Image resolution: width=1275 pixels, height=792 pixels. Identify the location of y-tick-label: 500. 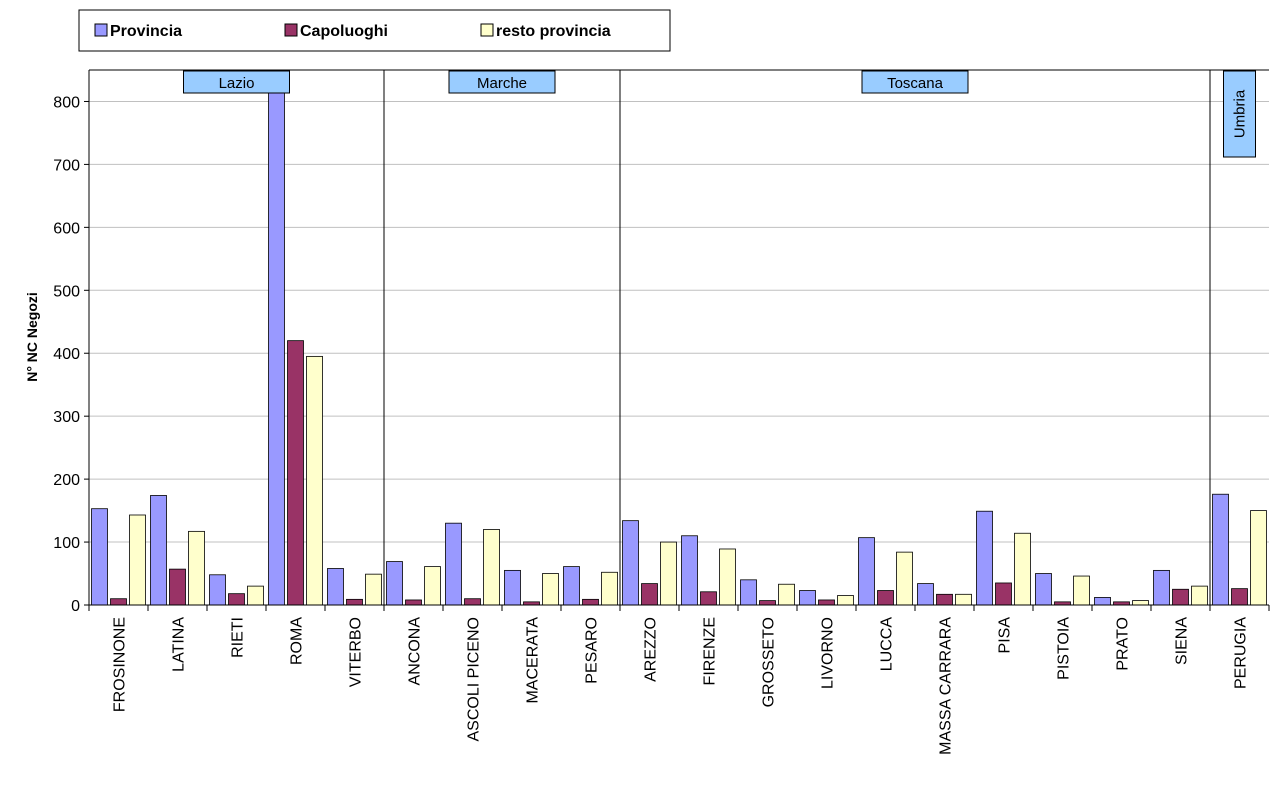
(66, 291).